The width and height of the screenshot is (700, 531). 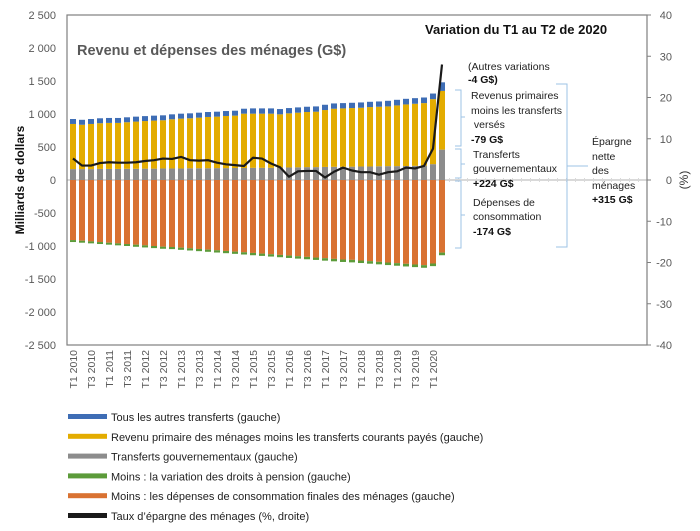 What do you see at coordinates (45, 214) in the screenshot?
I see `y-tick-label: -500` at bounding box center [45, 214].